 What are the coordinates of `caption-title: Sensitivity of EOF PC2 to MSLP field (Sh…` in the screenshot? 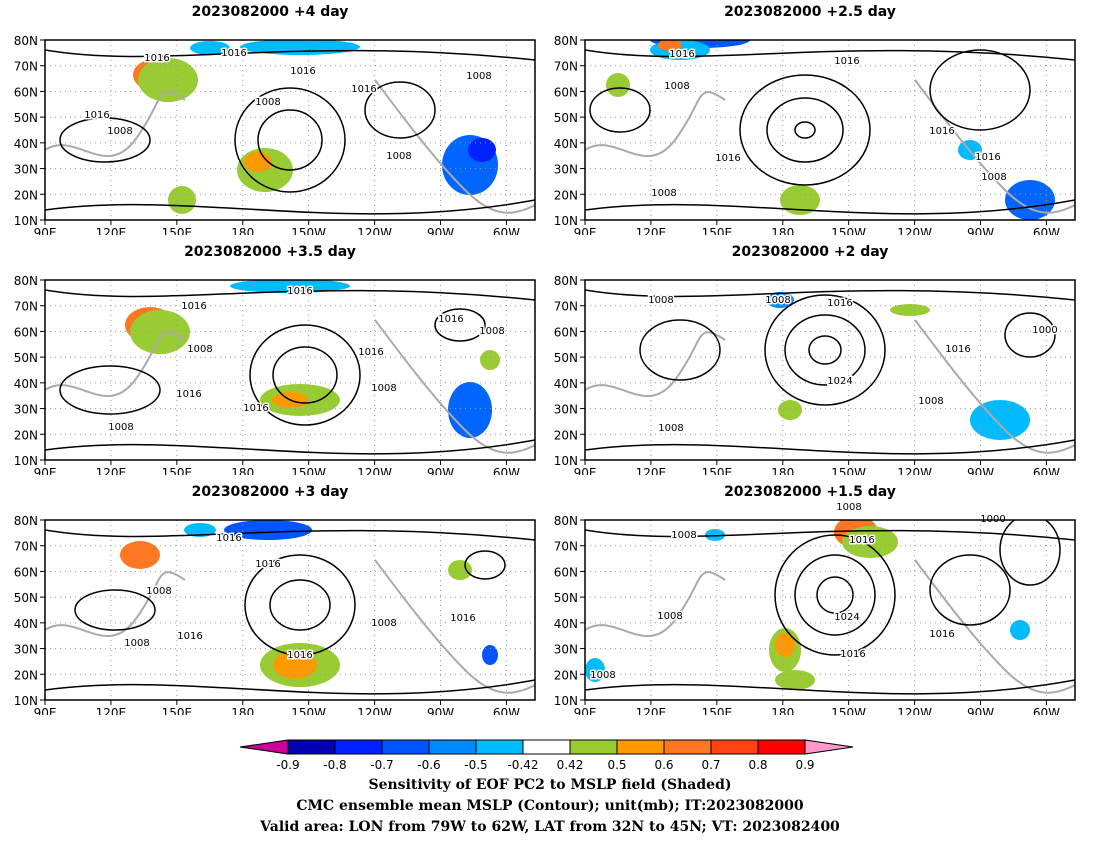 It's located at (550, 785).